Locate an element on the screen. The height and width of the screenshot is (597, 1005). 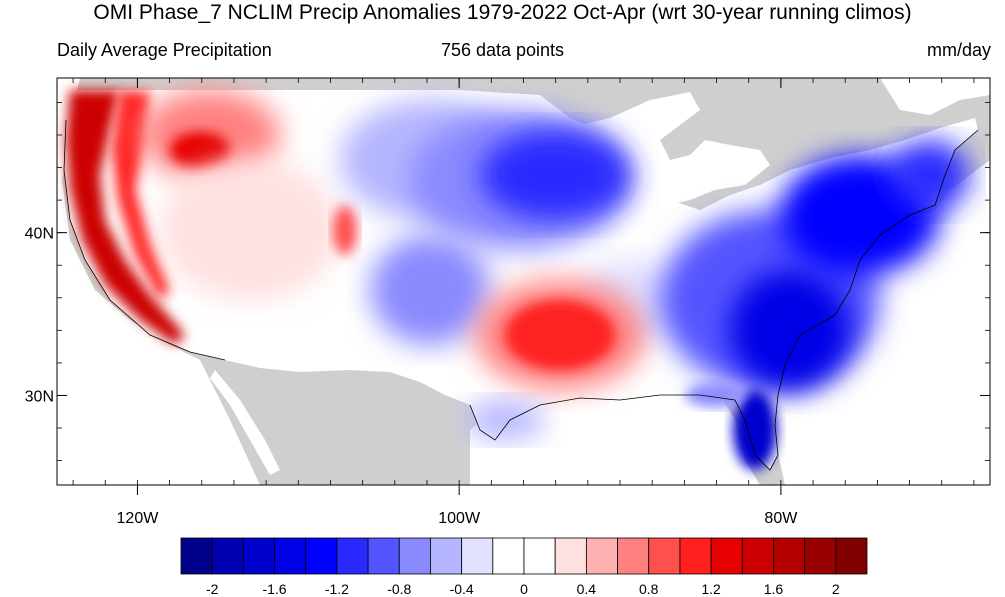
gulf-coast-anomaly is located at coordinates (715, 395).